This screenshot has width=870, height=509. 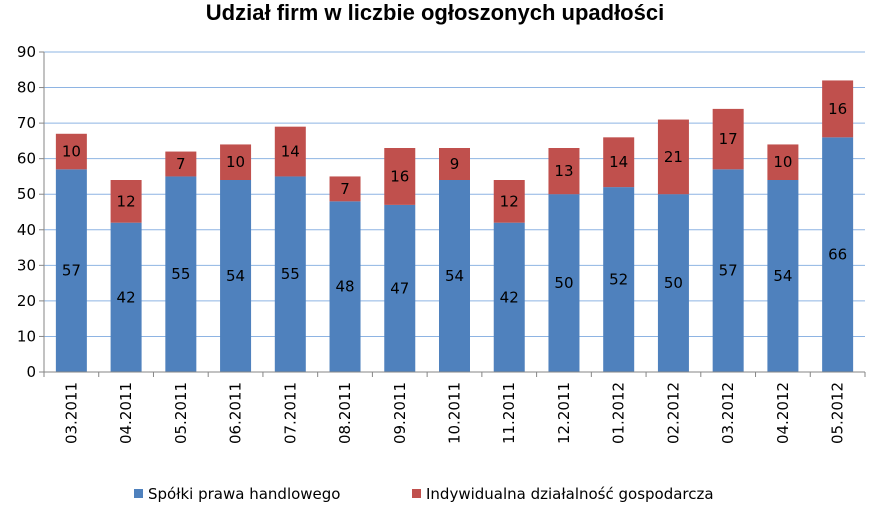 What do you see at coordinates (31, 372) in the screenshot?
I see `y-tick-label: 0` at bounding box center [31, 372].